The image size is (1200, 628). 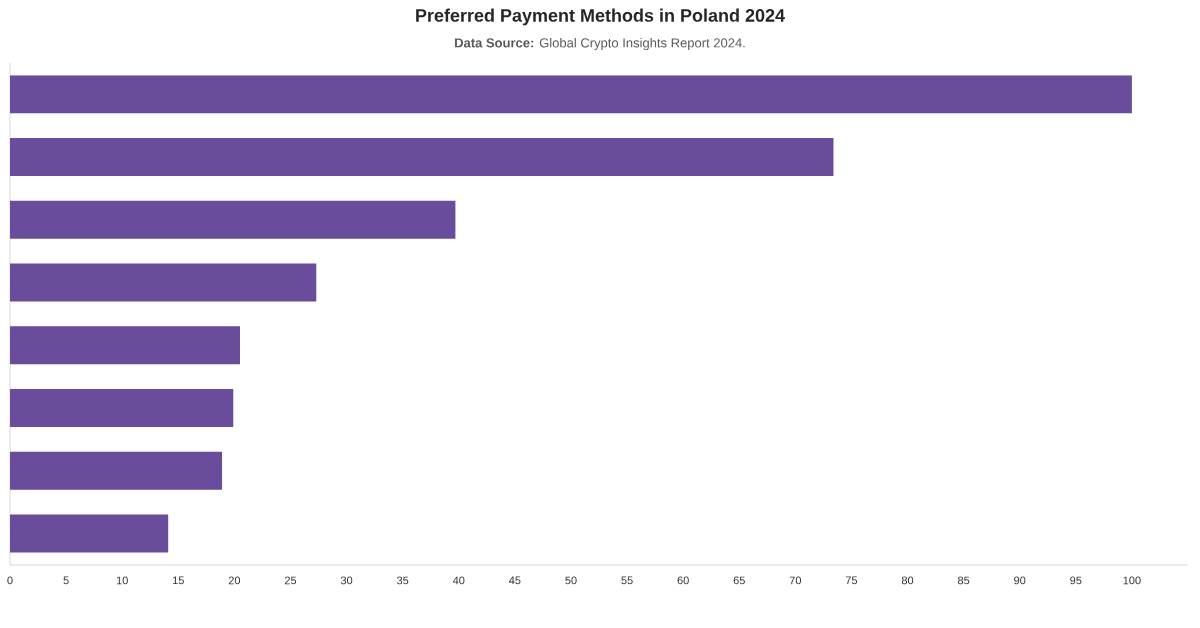 I want to click on x-tick-label: 35, so click(x=402, y=580).